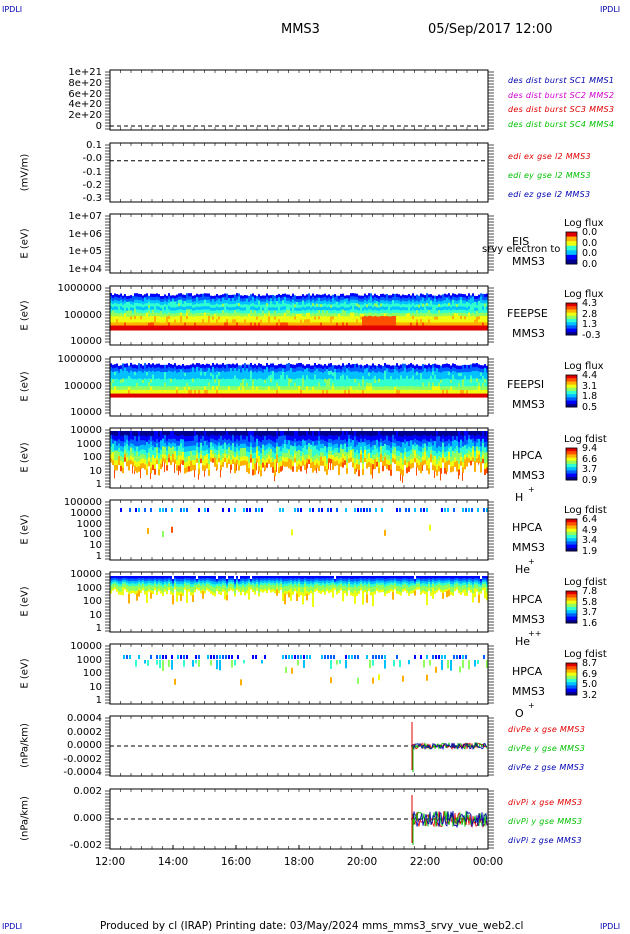  What do you see at coordinates (299, 243) in the screenshot?
I see `frame-eis` at bounding box center [299, 243].